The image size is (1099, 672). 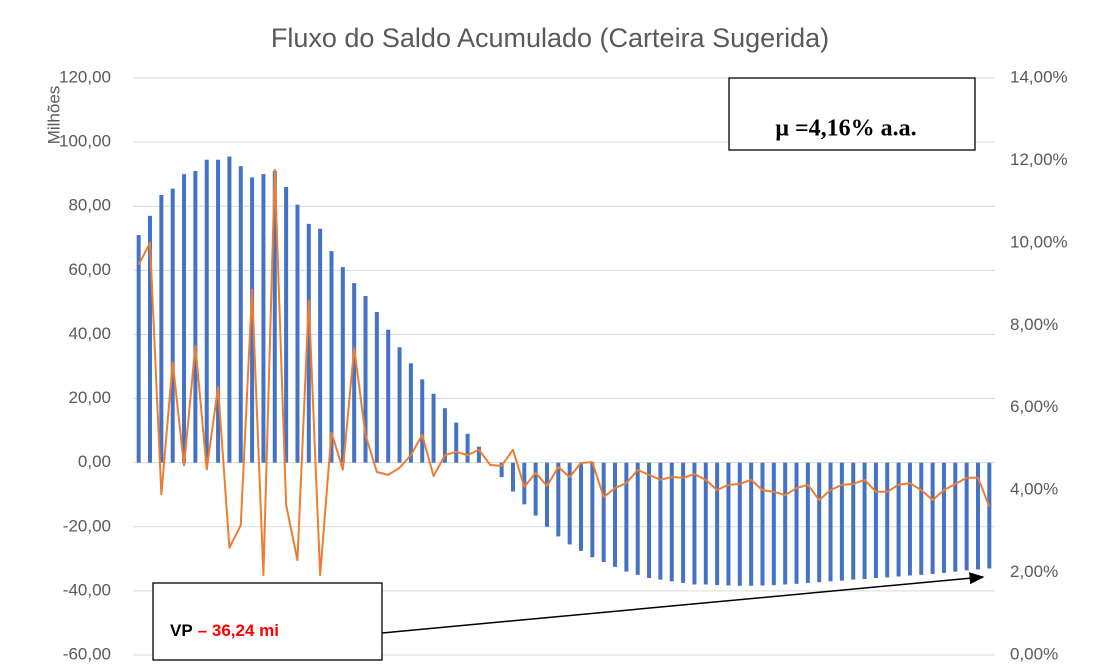 I want to click on y-tick-label: 60,00, so click(x=89, y=269).